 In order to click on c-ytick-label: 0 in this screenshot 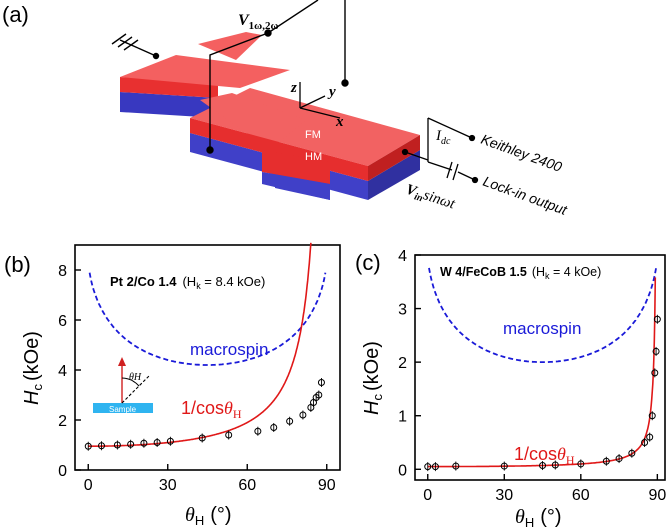, I will do `click(402, 470)`.